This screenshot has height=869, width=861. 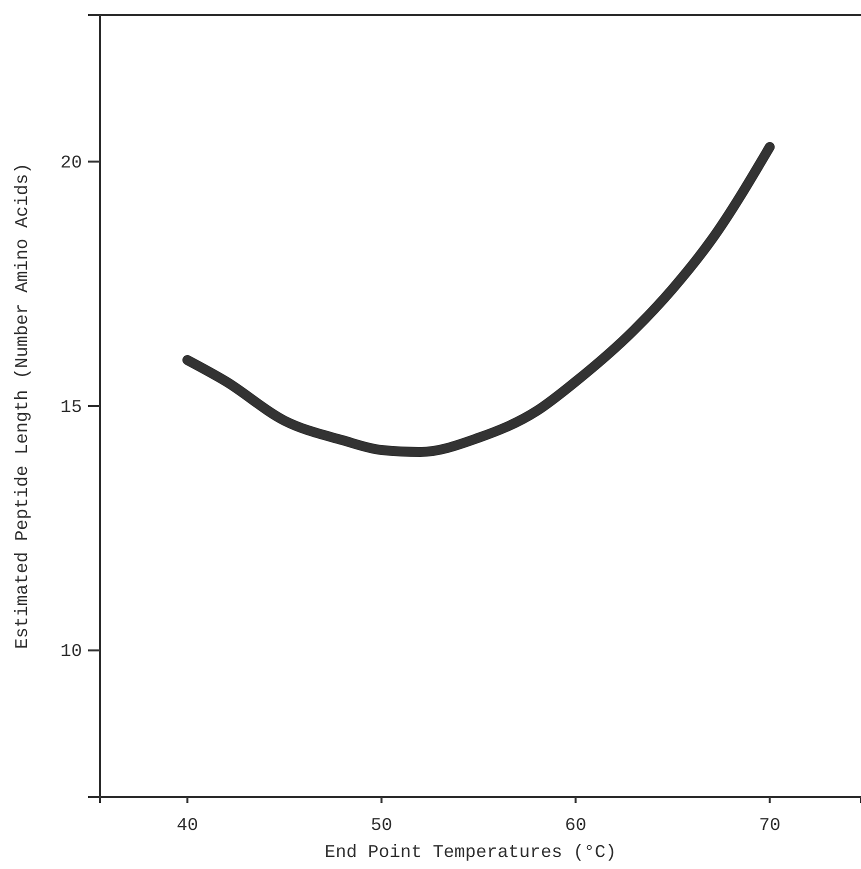 I want to click on x-tick-label: 70, so click(x=769, y=826).